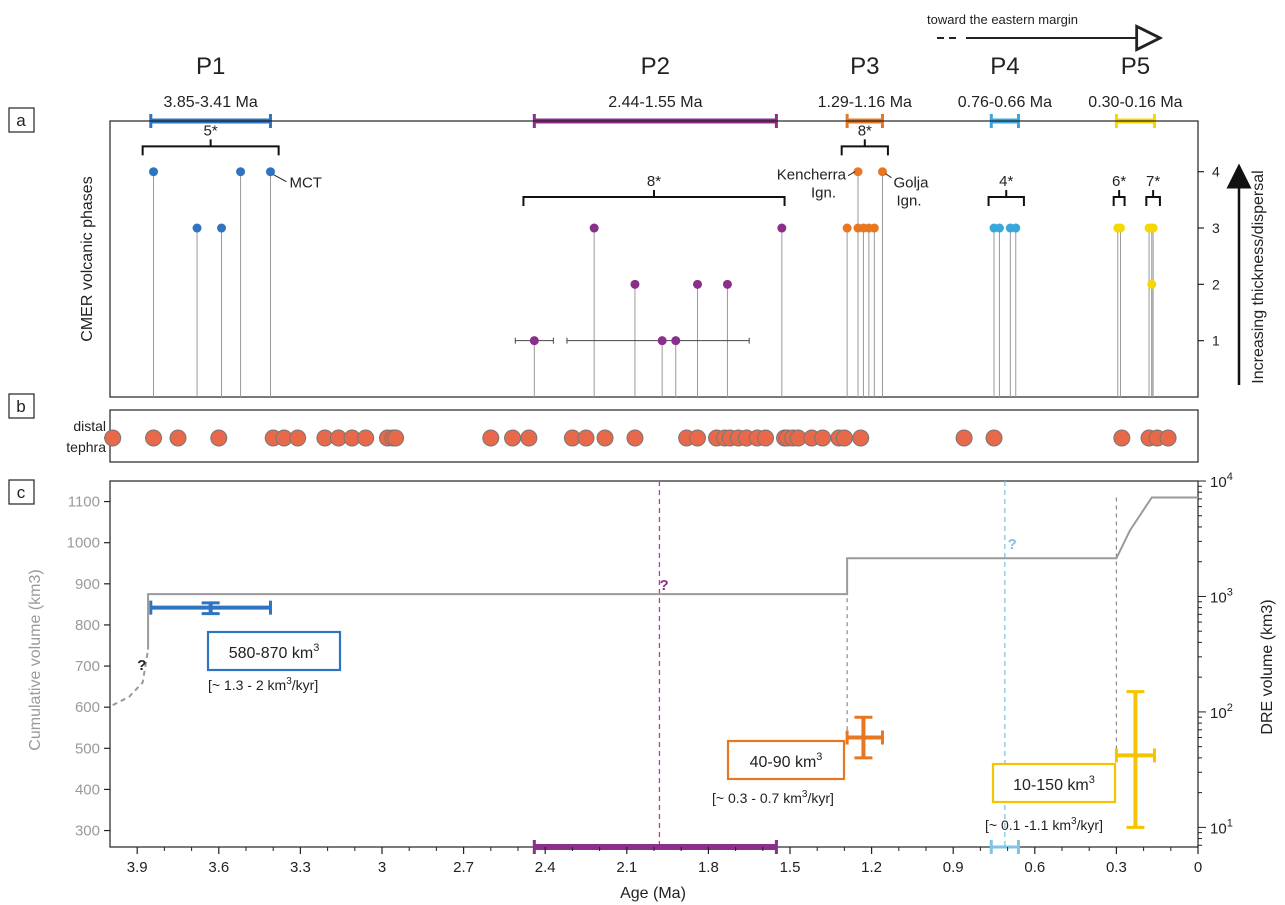 The width and height of the screenshot is (1285, 905). What do you see at coordinates (1054, 783) in the screenshot?
I see `volume-box-P5` at bounding box center [1054, 783].